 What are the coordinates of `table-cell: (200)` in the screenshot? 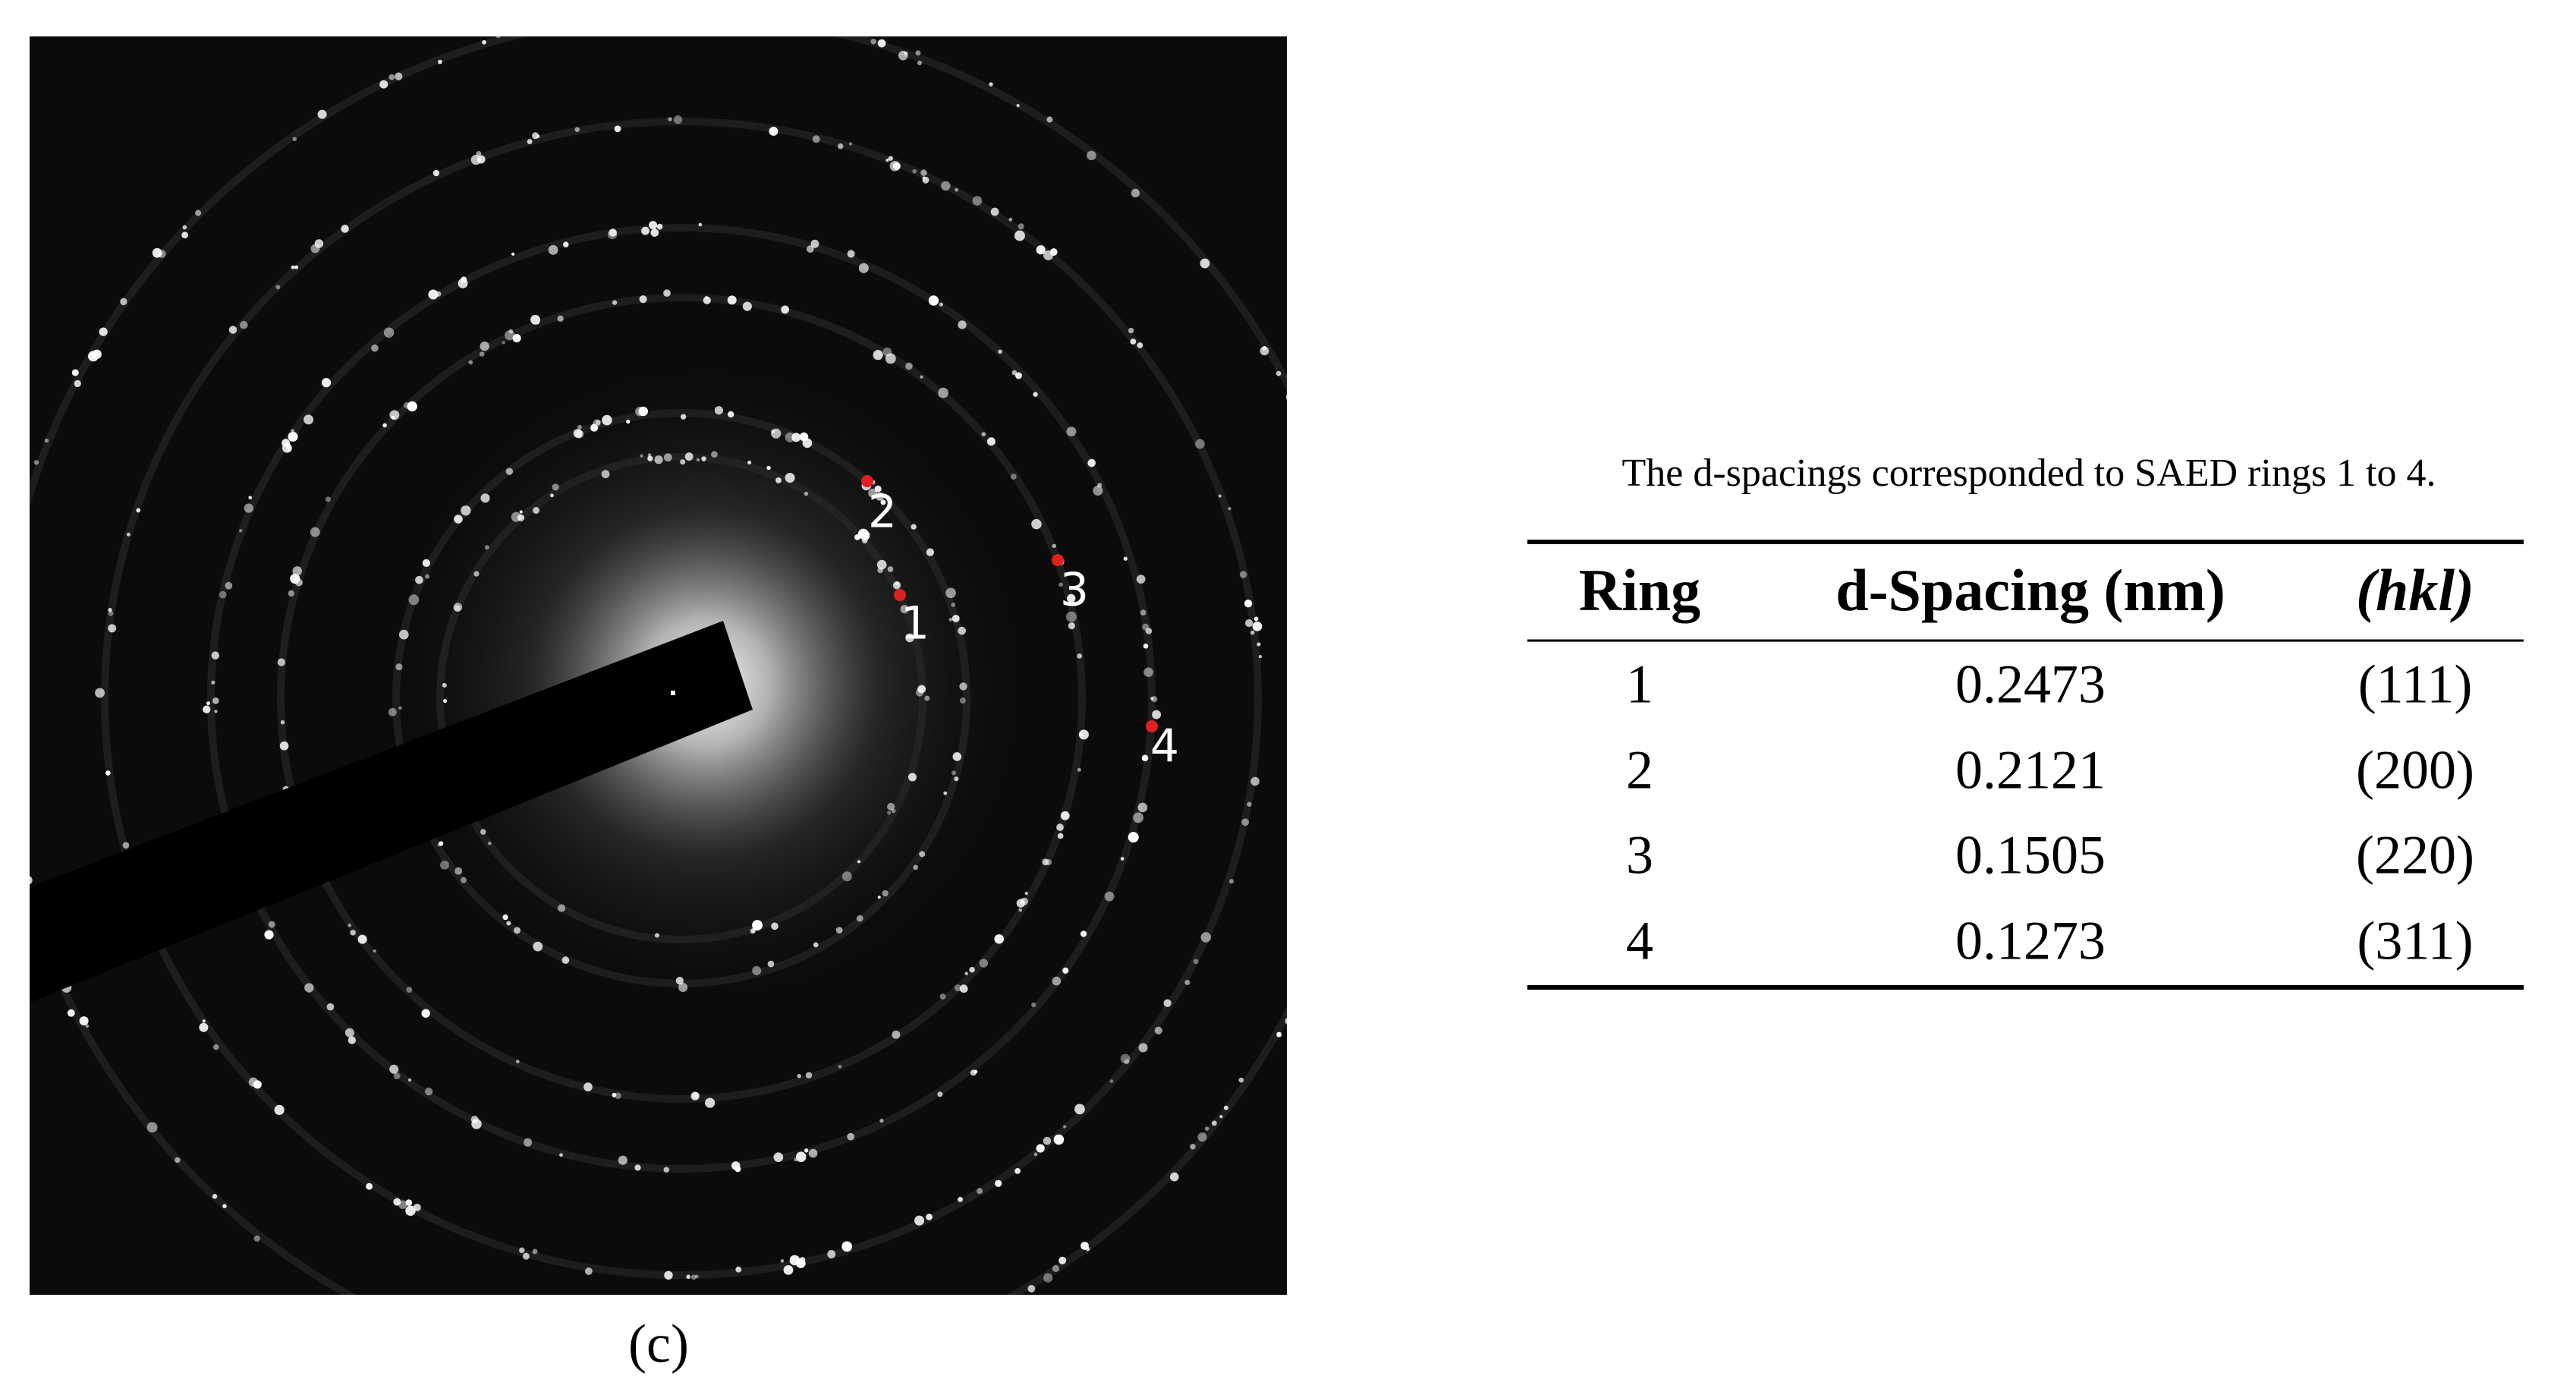 It's located at (2415, 770).